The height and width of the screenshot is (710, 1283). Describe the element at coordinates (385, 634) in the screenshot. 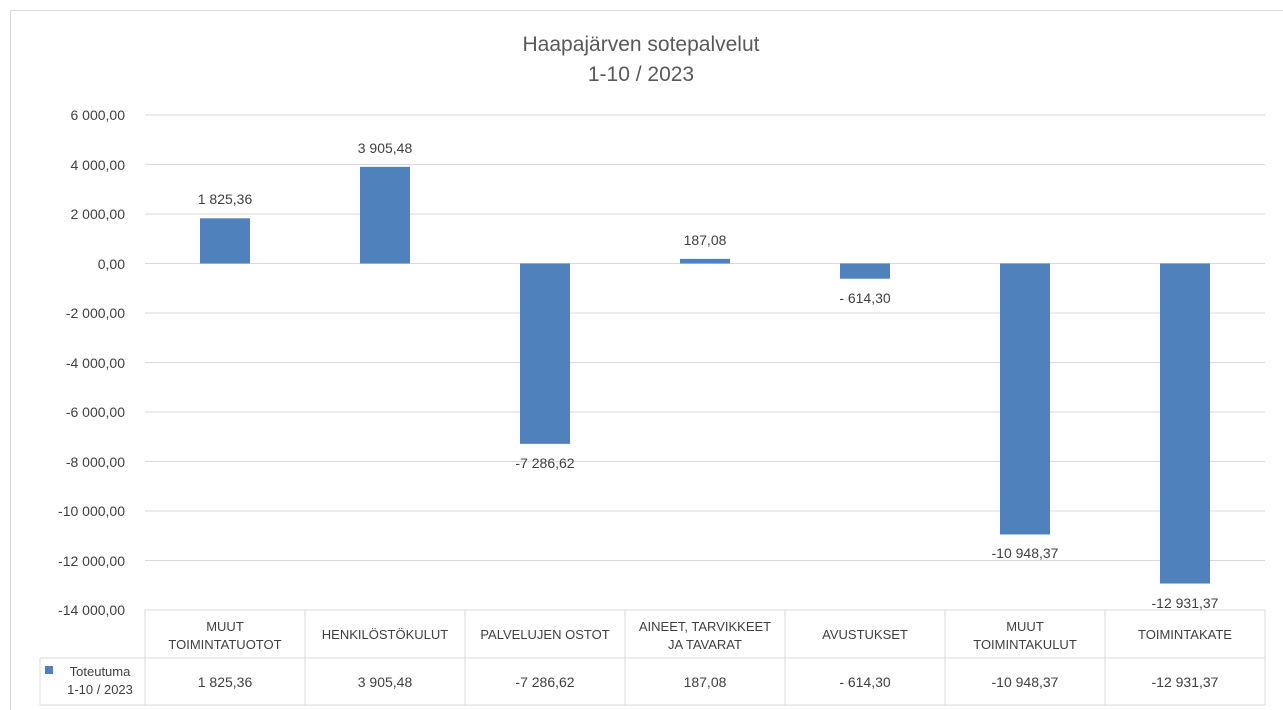

I see `x-tick-label: HENKILÖSTÖKULUT` at that location.